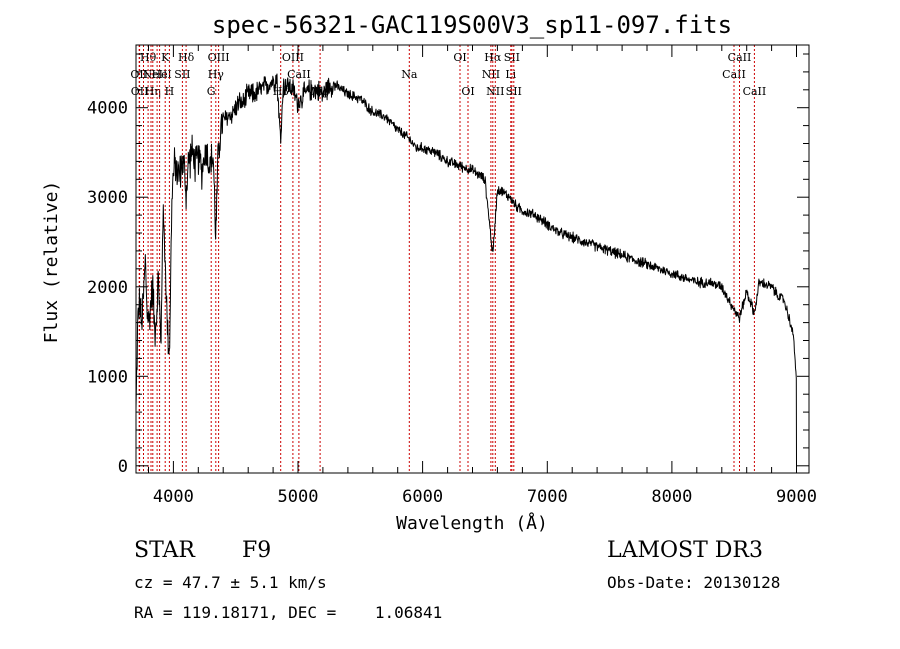 The image size is (900, 649). What do you see at coordinates (51, 262) in the screenshot?
I see `y-axis-label: Flux (relative)` at bounding box center [51, 262].